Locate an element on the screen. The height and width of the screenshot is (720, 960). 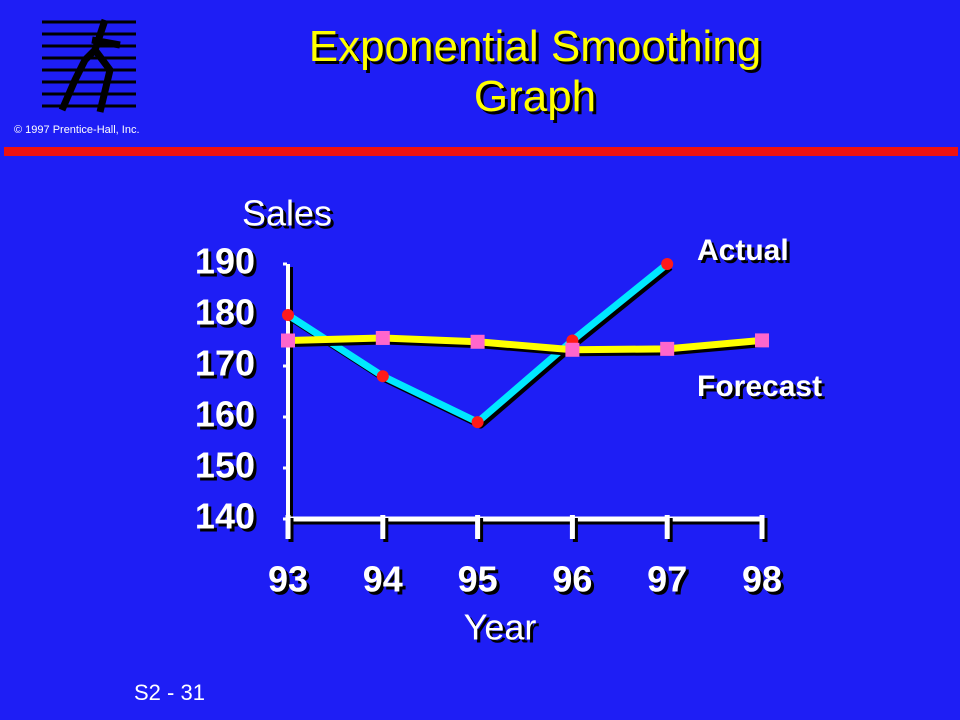
y-tick-label: 180 is located at coordinates (225, 312).